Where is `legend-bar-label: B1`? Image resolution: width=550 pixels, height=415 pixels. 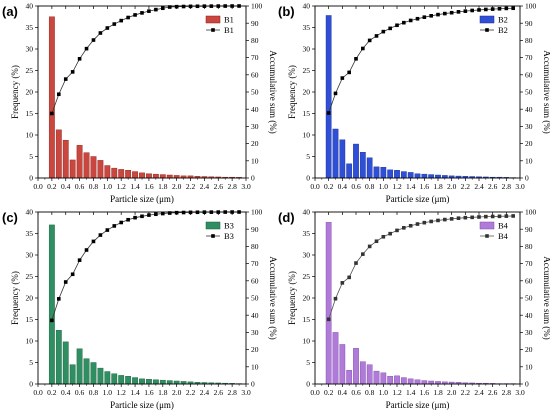 legend-bar-label: B1 is located at coordinates (229, 20).